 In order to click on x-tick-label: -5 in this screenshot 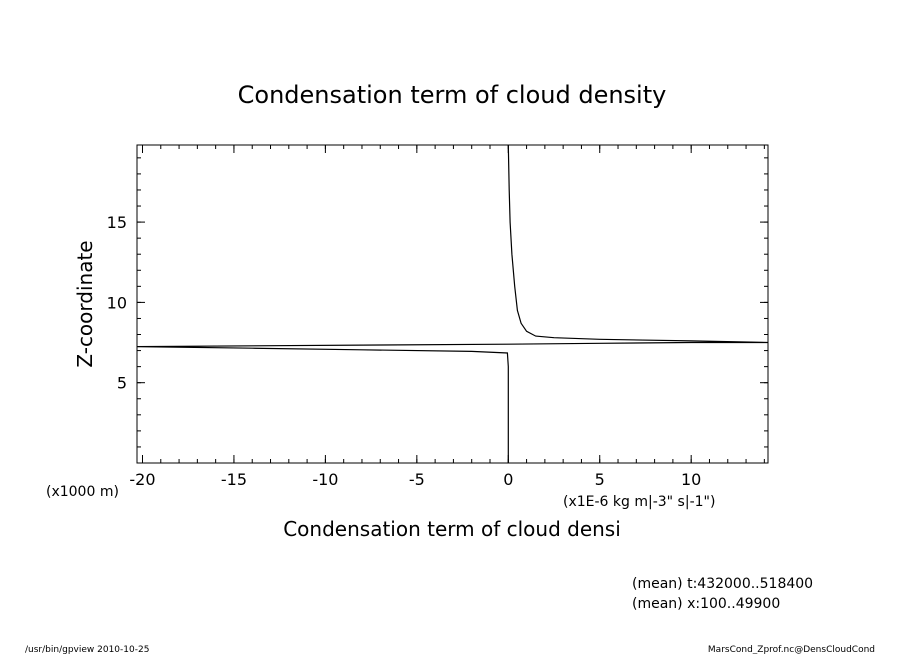, I will do `click(417, 479)`.